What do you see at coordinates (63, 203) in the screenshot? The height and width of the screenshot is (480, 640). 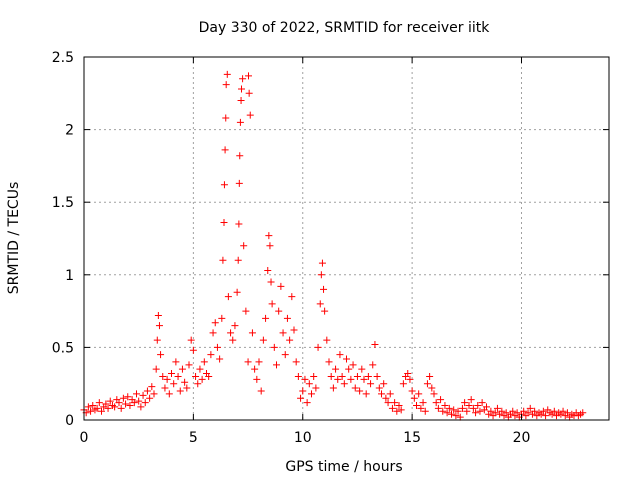 I see `y-tick-label: 1.5` at bounding box center [63, 203].